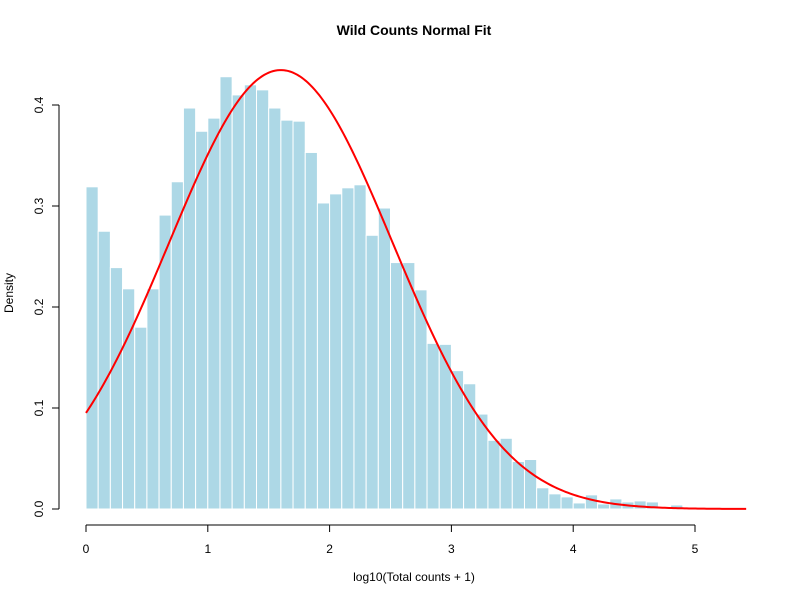 The height and width of the screenshot is (600, 800). What do you see at coordinates (695, 549) in the screenshot?
I see `x-tick-label: 5` at bounding box center [695, 549].